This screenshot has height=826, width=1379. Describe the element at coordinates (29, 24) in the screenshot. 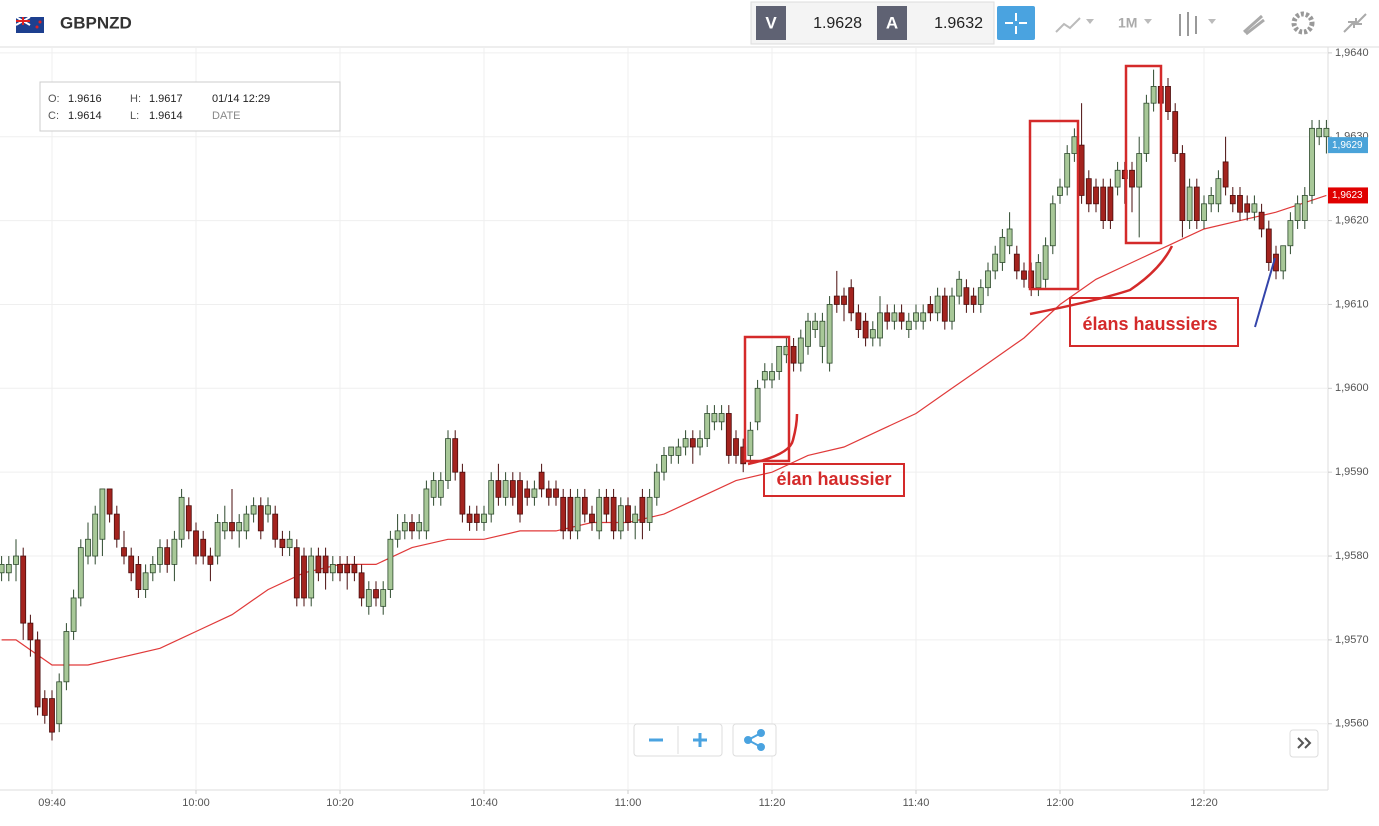

I see `flag` at that location.